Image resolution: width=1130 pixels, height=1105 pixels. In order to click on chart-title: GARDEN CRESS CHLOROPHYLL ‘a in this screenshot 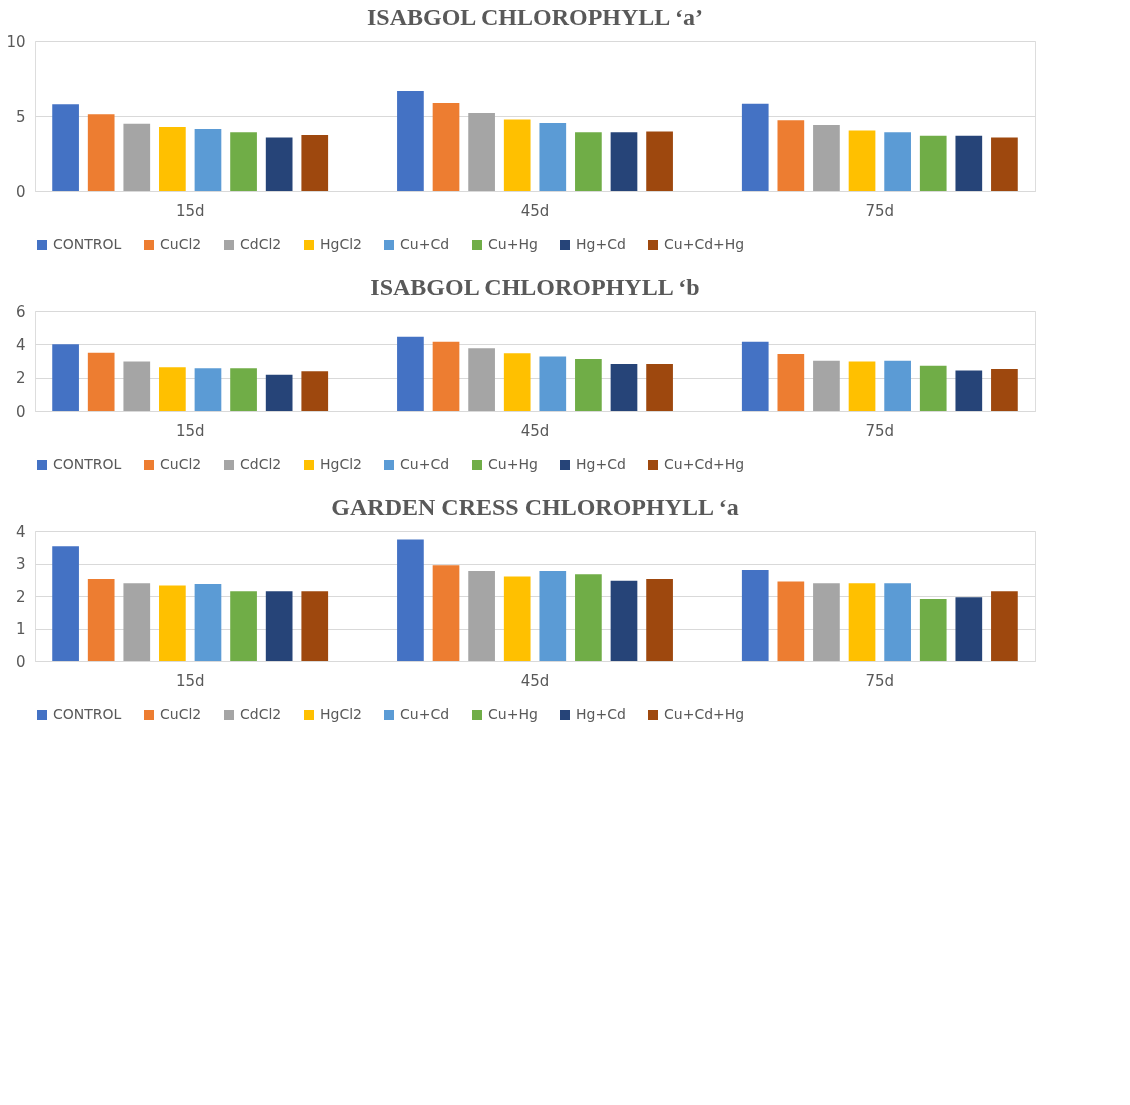, I will do `click(535, 507)`.